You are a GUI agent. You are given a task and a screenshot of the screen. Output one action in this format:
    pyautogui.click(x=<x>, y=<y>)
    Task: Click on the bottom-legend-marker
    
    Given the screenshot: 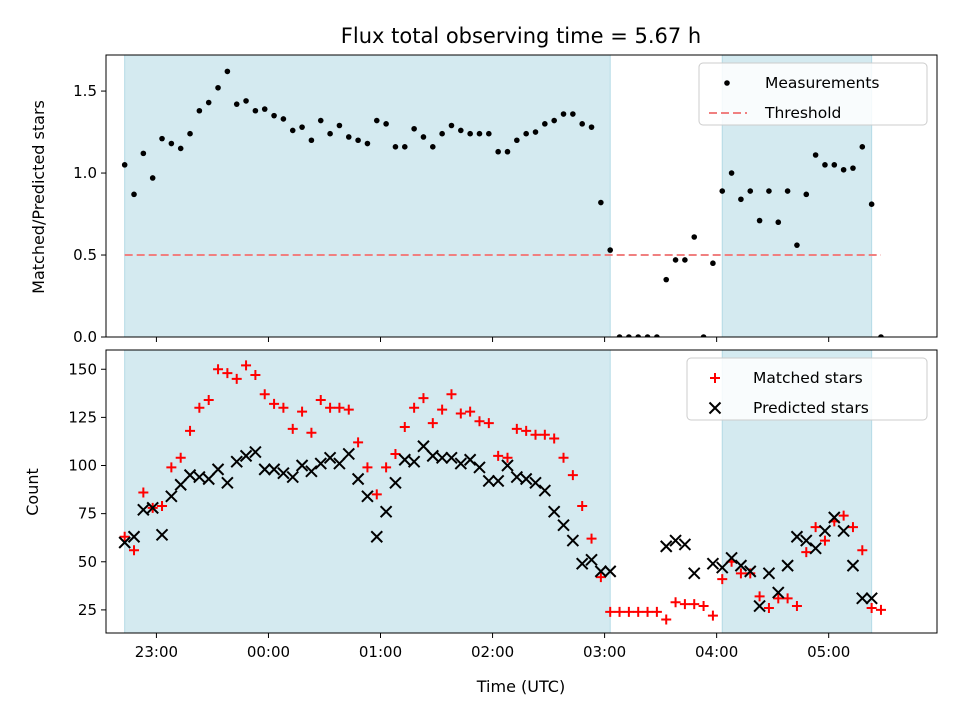 What is the action you would take?
    pyautogui.click(x=715, y=378)
    